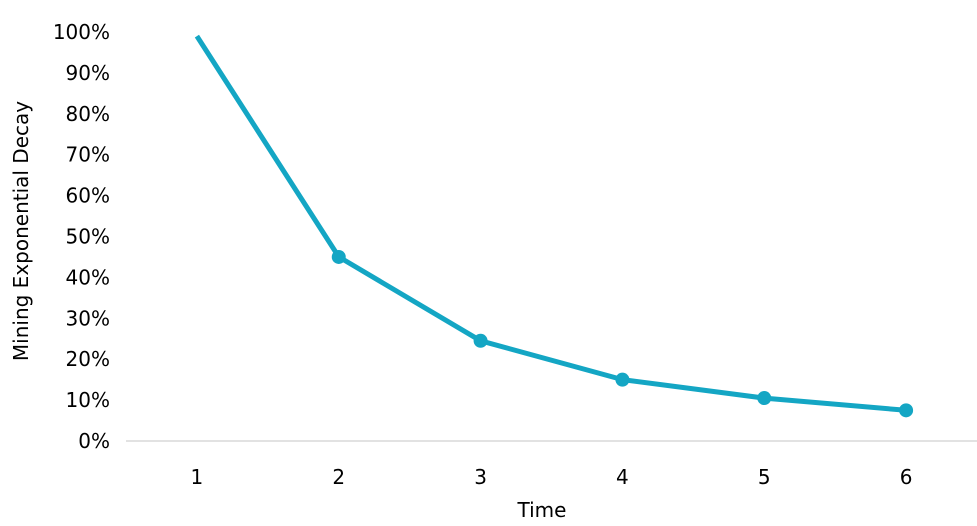  What do you see at coordinates (338, 477) in the screenshot?
I see `x-tick-label: 2` at bounding box center [338, 477].